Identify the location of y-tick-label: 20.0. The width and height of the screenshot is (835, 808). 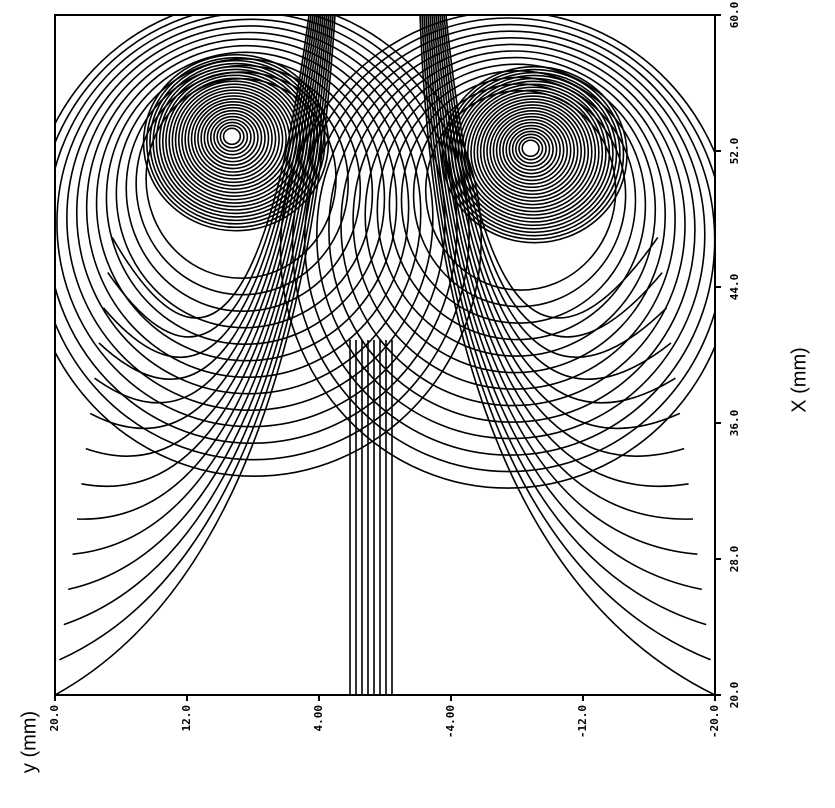
(734, 695).